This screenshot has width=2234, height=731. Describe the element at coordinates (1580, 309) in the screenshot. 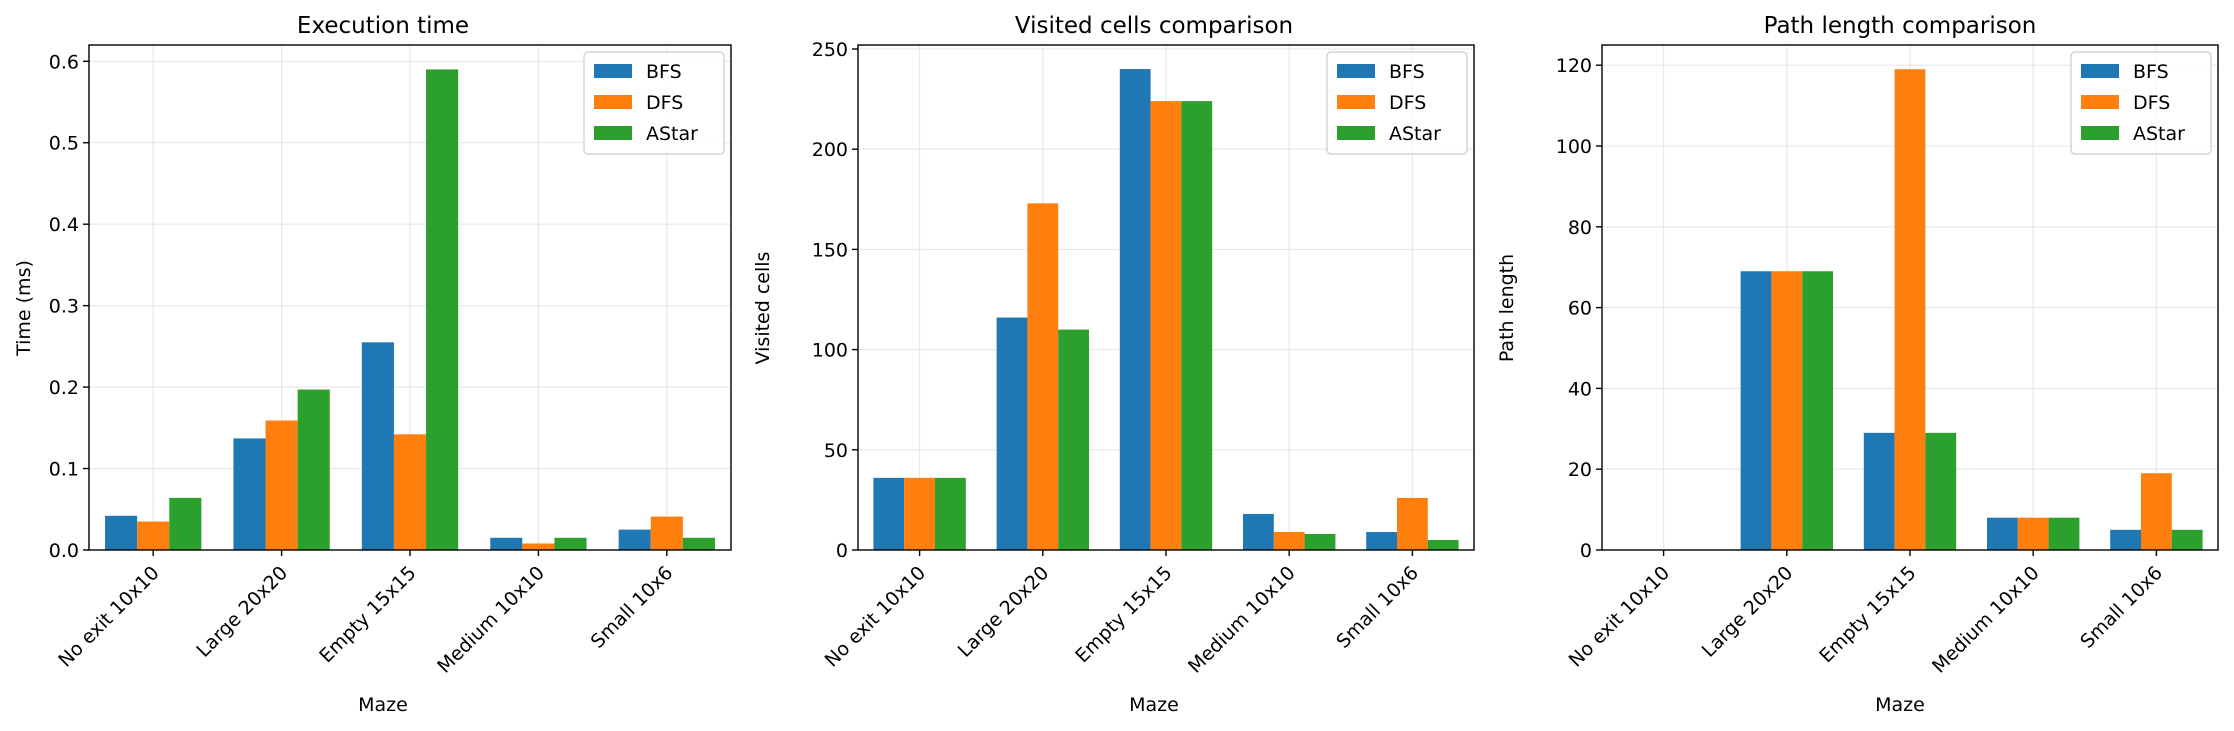

I see `y-tick-label: 60` at that location.